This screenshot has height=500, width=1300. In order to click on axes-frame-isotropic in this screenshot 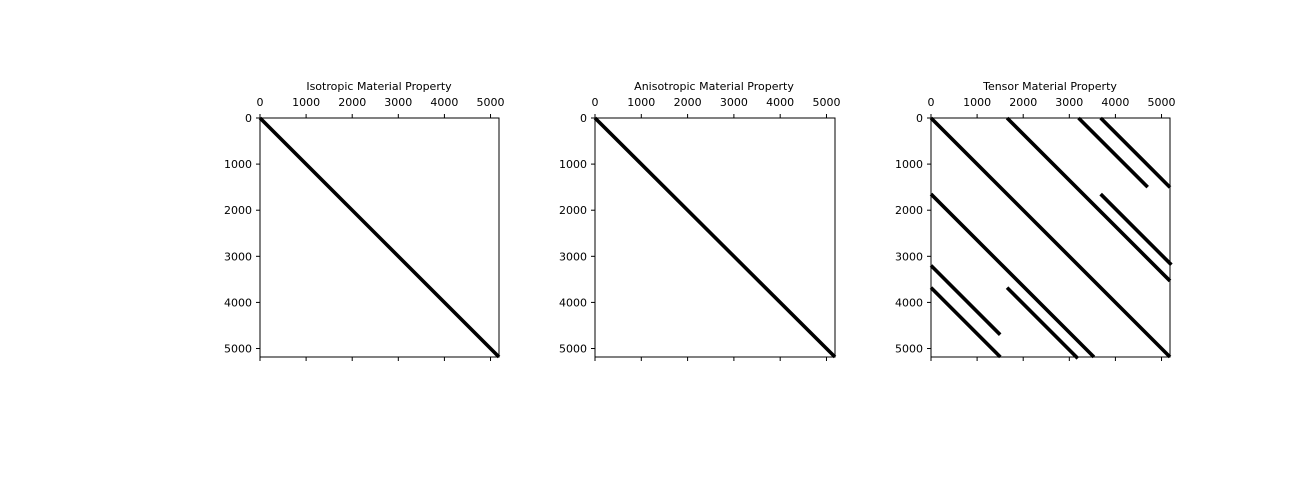, I will do `click(379, 237)`.